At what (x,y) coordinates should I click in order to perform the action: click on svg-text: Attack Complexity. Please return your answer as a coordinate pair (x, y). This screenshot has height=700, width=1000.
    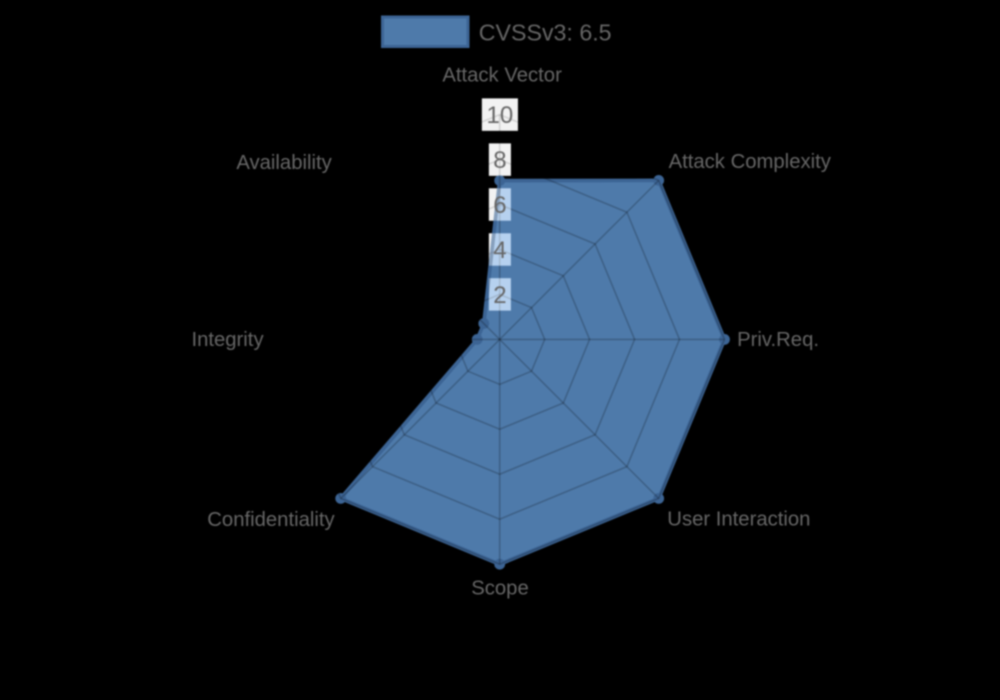
    Looking at the image, I should click on (750, 162).